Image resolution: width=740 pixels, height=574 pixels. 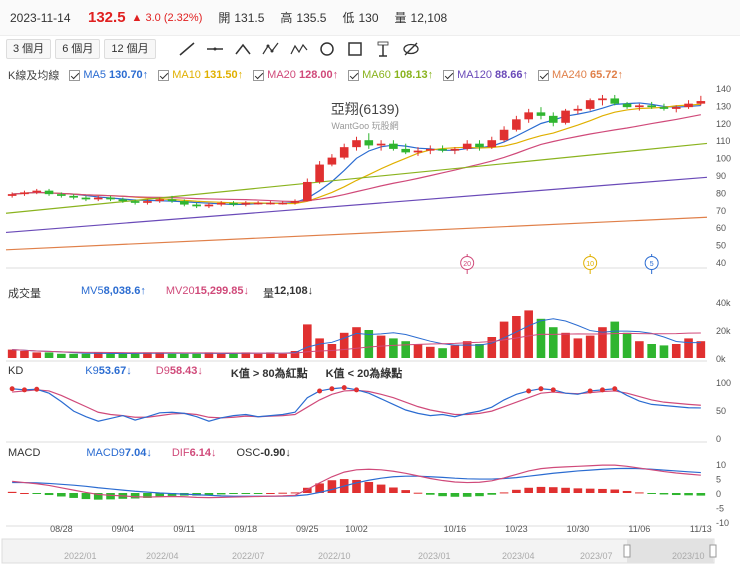 I want to click on circle-tool-icon, so click(x=327, y=49).